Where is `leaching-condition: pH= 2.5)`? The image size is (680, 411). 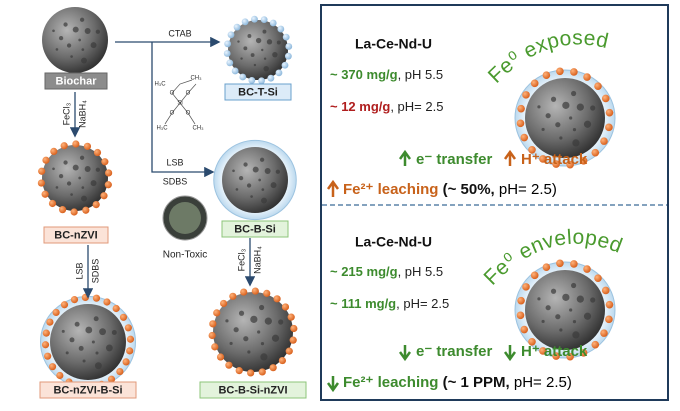 leaching-condition: pH= 2.5) is located at coordinates (526, 189).